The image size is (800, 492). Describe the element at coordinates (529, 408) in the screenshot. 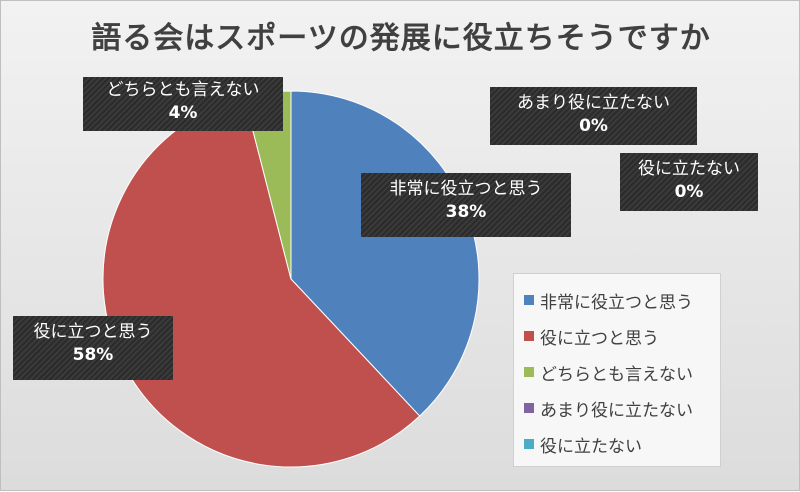

I see `legend-swatch-not-very-useful` at that location.